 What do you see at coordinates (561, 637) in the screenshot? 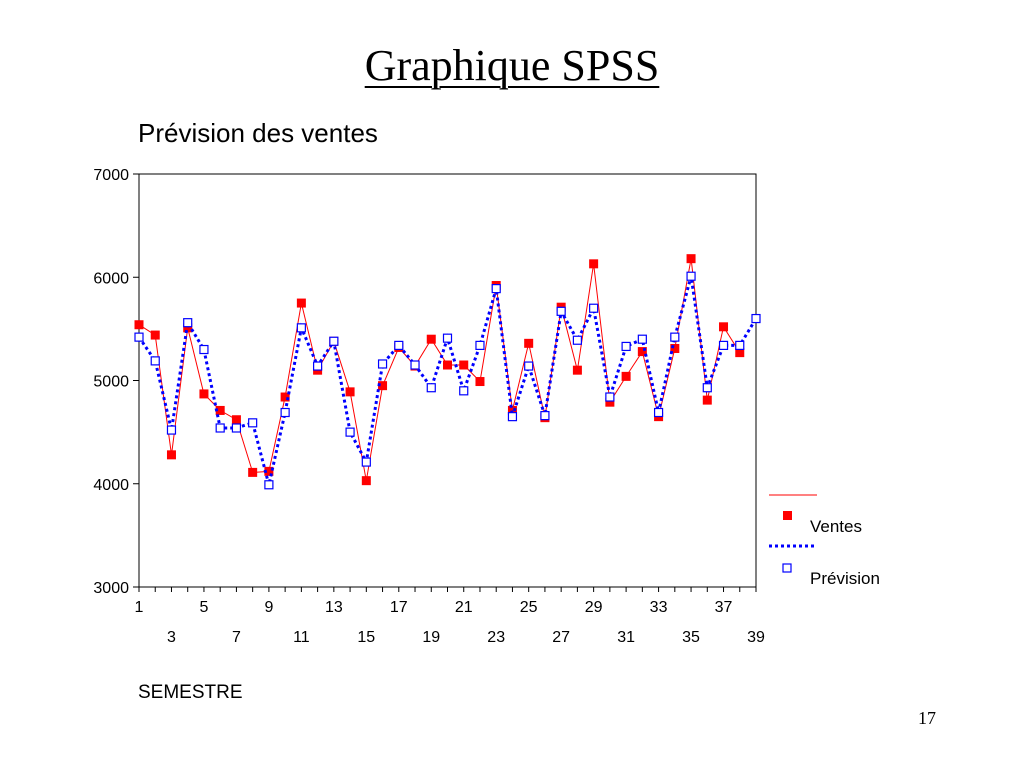
I see `x-tick-label: 27` at bounding box center [561, 637].